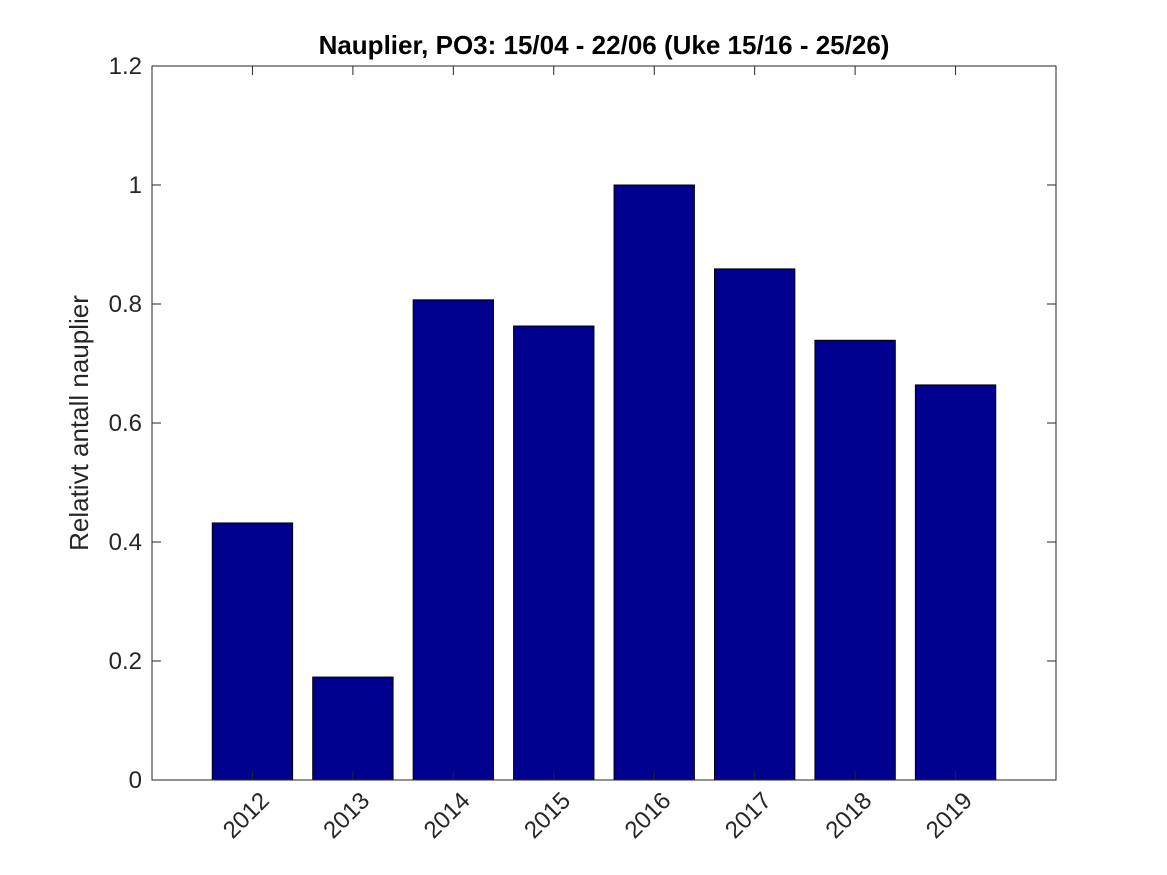  What do you see at coordinates (125, 423) in the screenshot?
I see `y-tick-label: 0.6` at bounding box center [125, 423].